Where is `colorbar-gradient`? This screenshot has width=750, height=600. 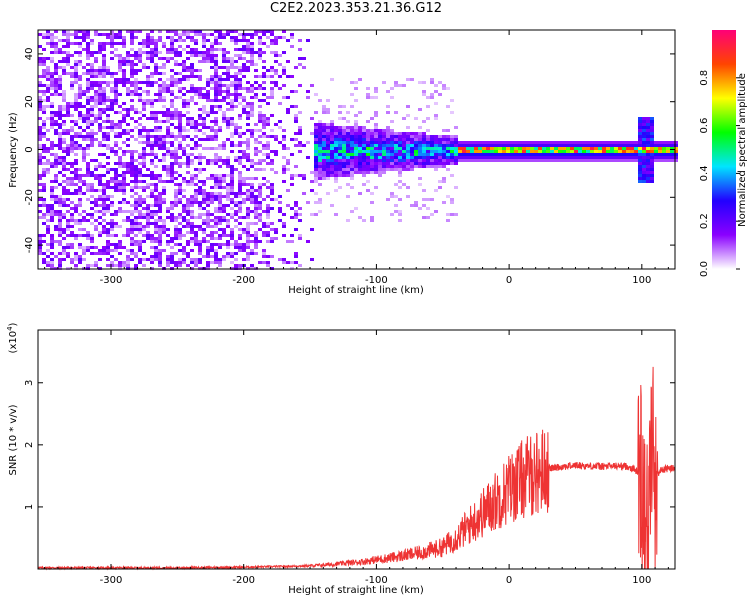
colorbar-gradient is located at coordinates (724, 149).